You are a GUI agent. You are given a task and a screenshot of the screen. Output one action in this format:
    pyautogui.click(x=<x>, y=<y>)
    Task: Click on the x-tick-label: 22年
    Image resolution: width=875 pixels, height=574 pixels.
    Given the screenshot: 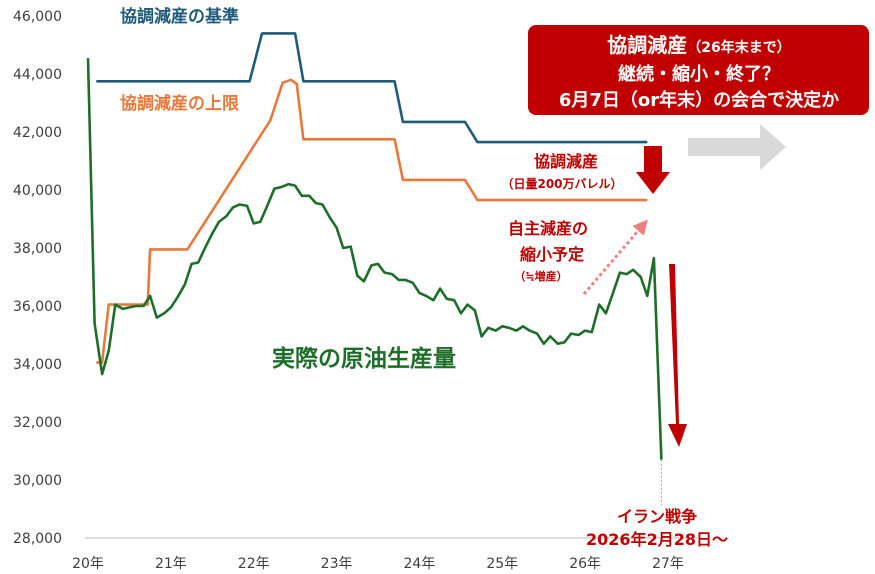 What is the action you would take?
    pyautogui.click(x=254, y=564)
    